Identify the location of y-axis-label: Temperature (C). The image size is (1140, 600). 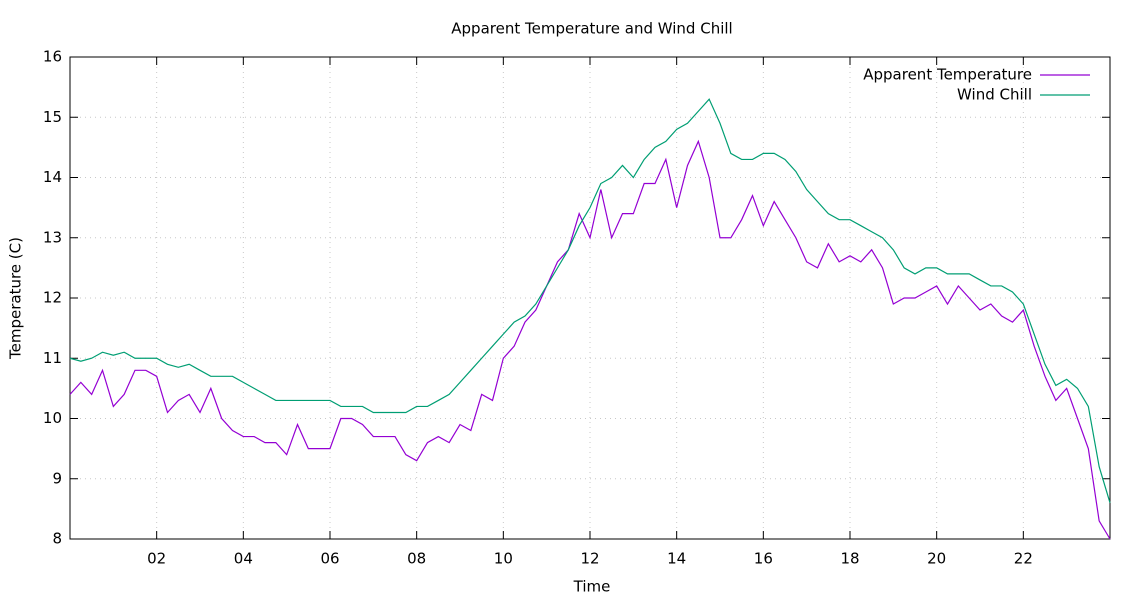
(16, 298).